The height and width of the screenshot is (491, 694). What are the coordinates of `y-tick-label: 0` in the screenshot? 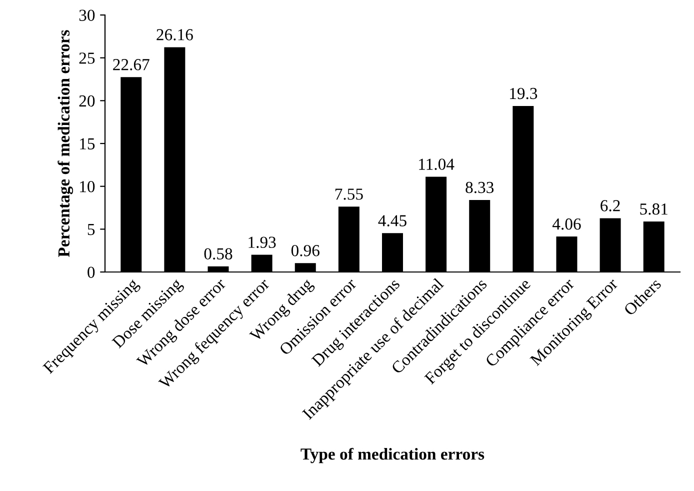 It's located at (91, 272).